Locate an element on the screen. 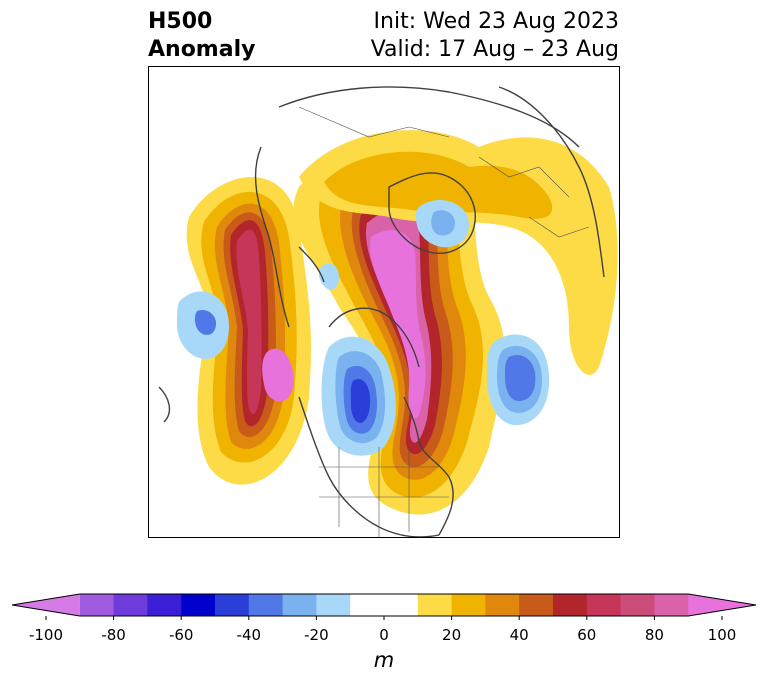 The image size is (768, 684). colorbar-outline is located at coordinates (384, 605).